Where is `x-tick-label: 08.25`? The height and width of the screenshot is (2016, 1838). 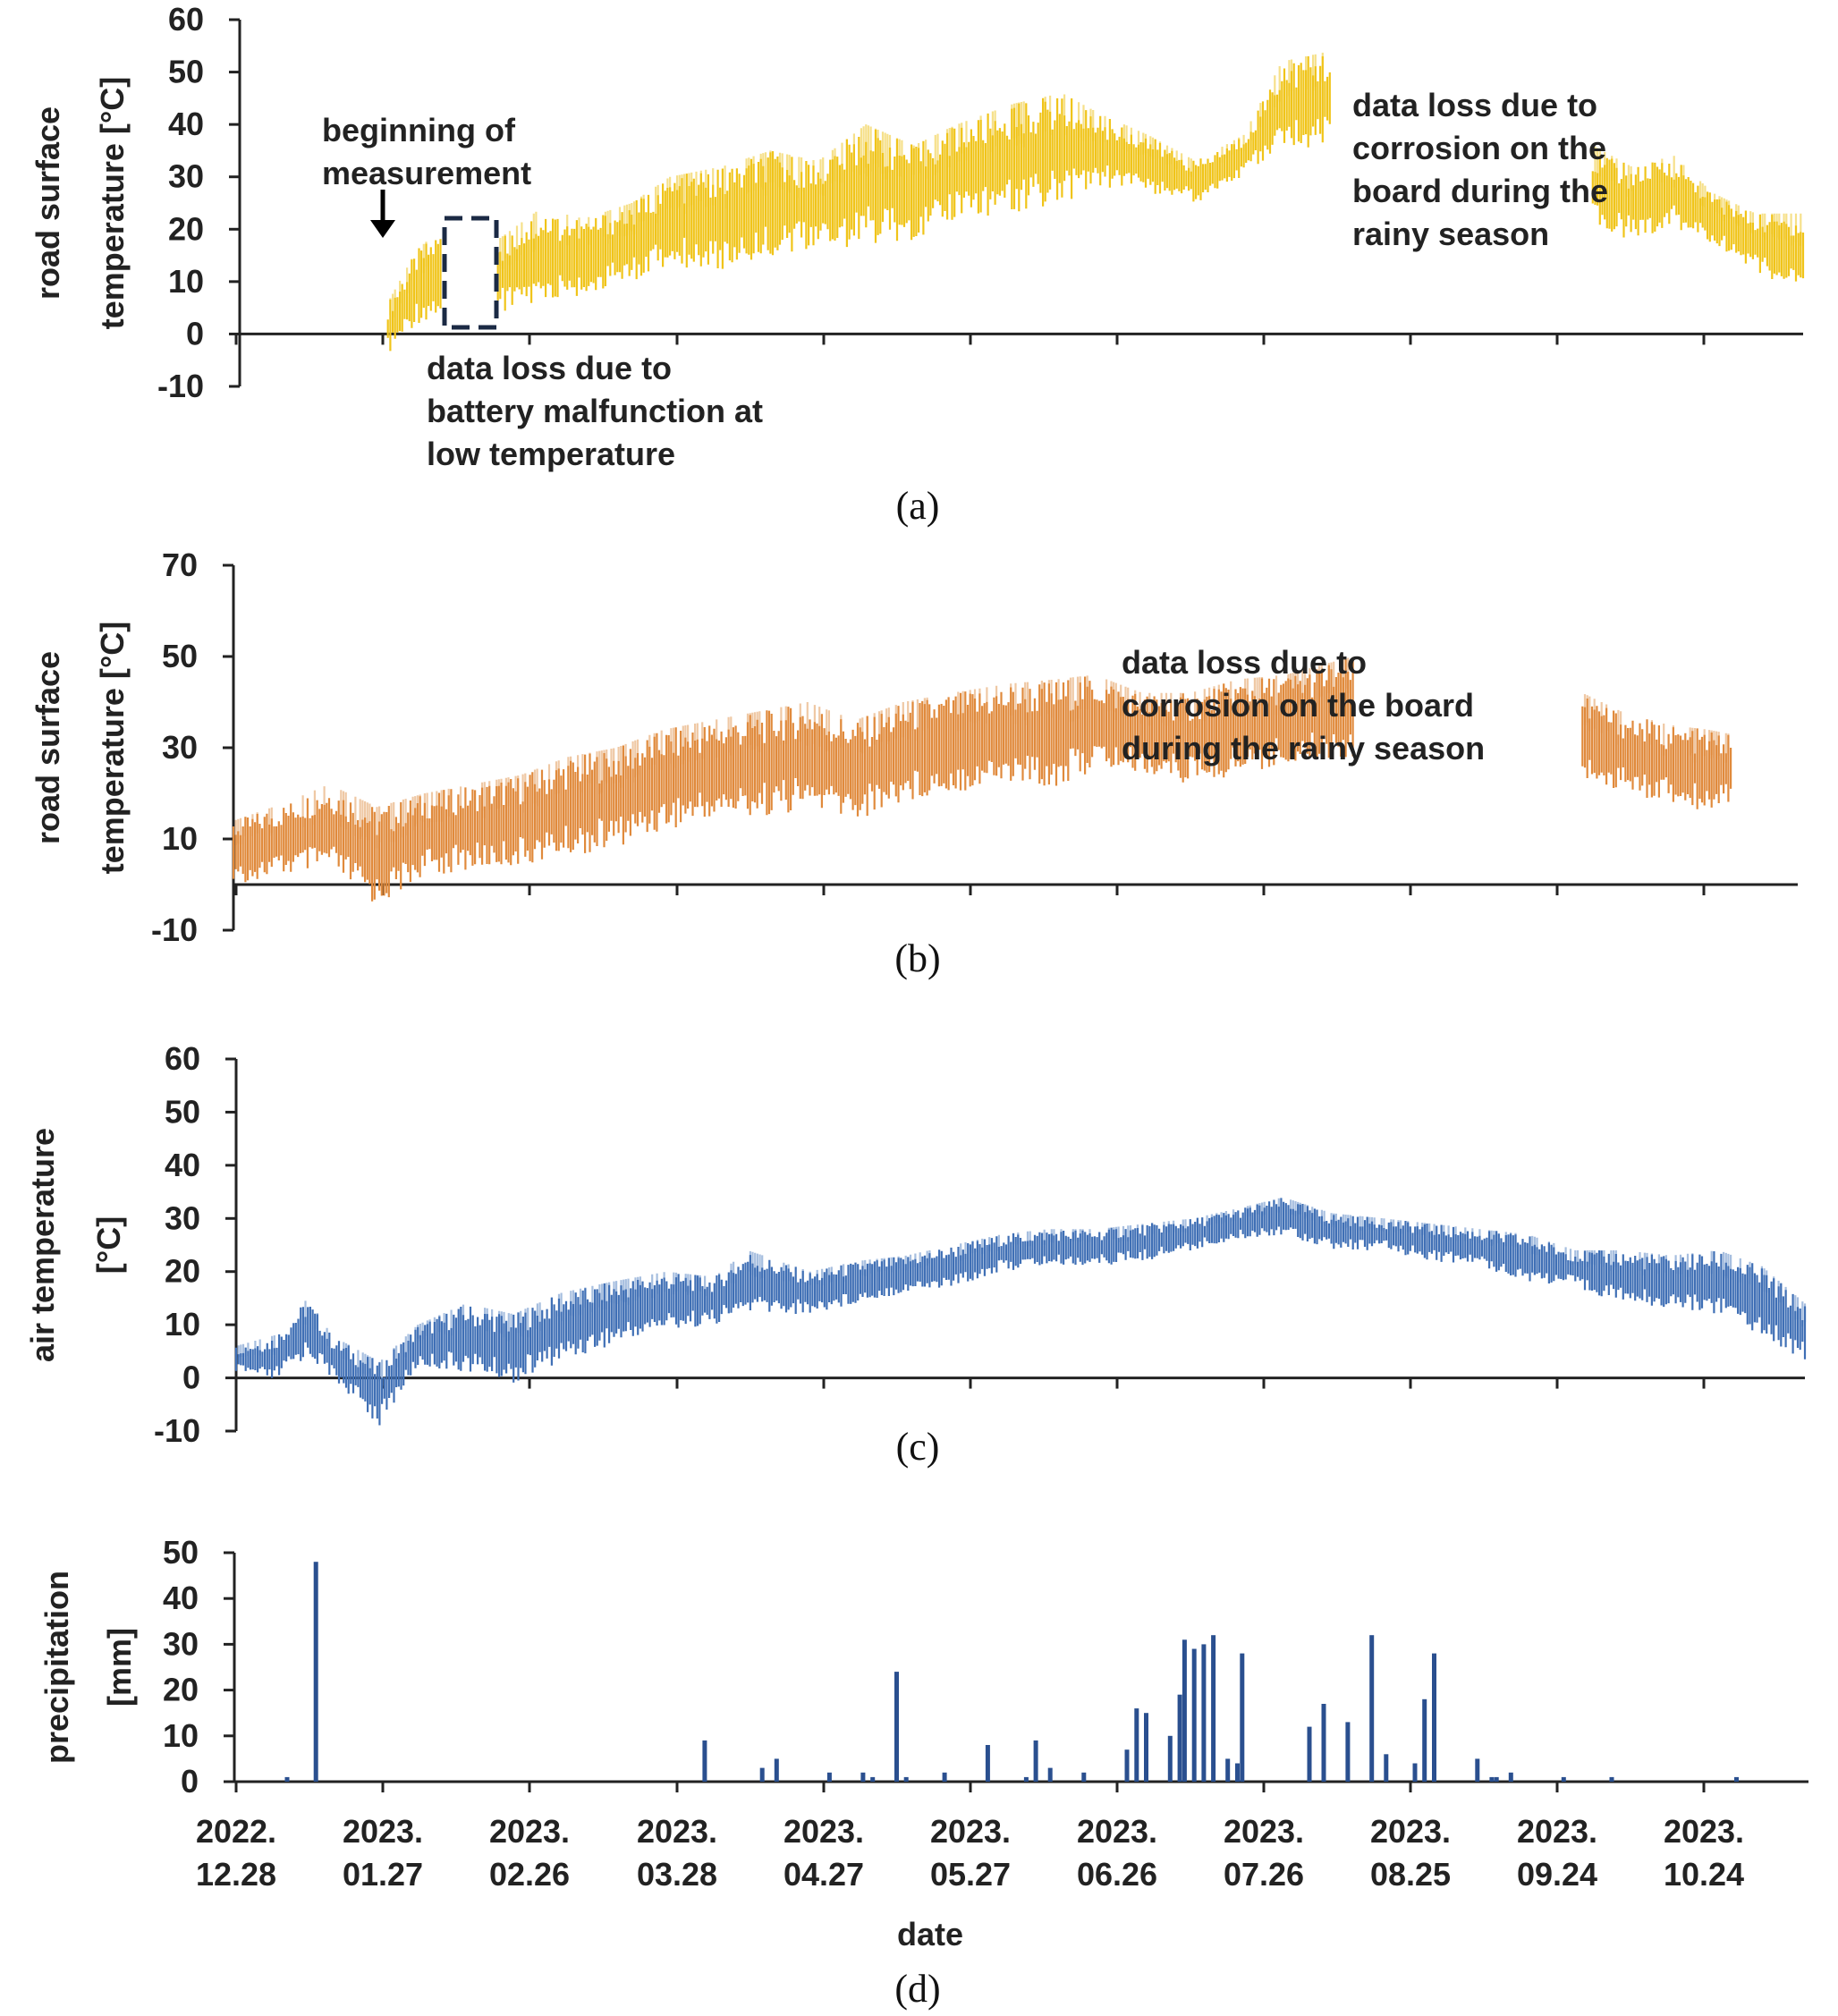 x-tick-label: 08.25 is located at coordinates (1410, 1875).